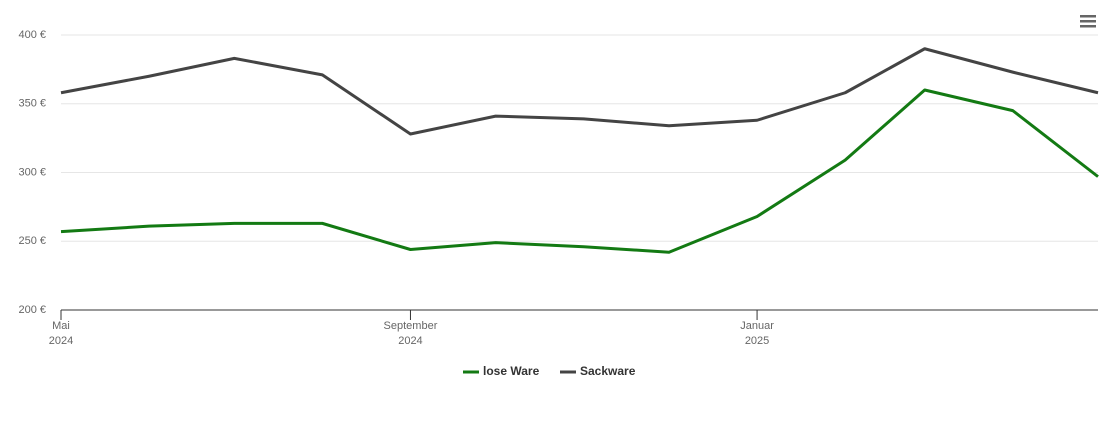 The height and width of the screenshot is (422, 1110). Describe the element at coordinates (411, 326) in the screenshot. I see `x-tick-label: September` at that location.